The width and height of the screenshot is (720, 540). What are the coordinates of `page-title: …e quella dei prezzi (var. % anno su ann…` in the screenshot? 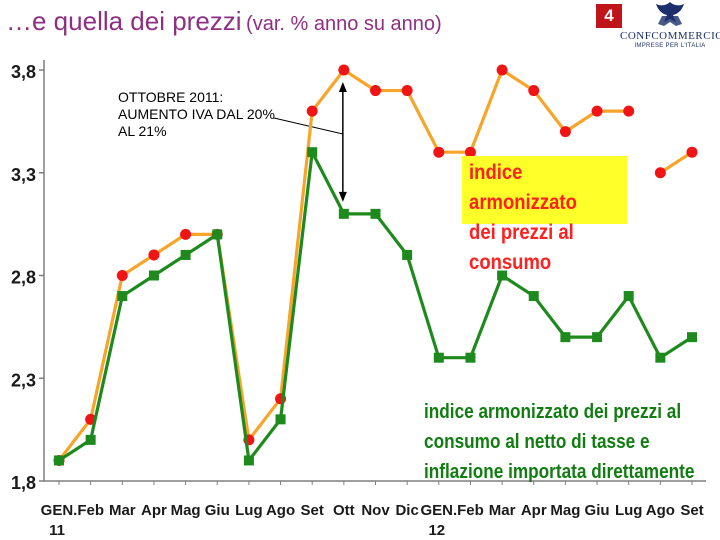 It's located at (224, 21).